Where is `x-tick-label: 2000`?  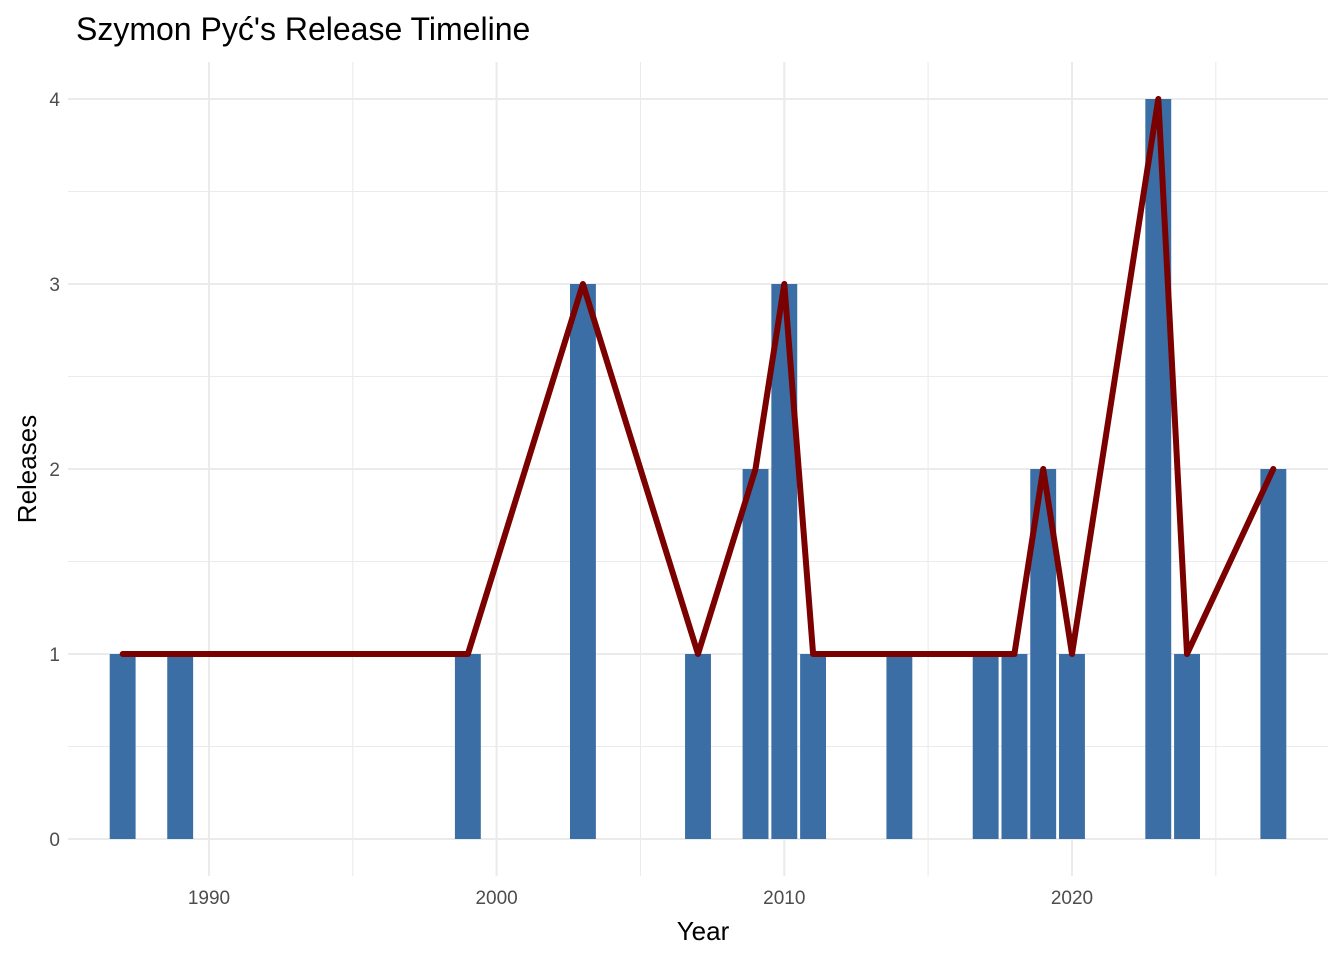 x-tick-label: 2000 is located at coordinates (496, 898).